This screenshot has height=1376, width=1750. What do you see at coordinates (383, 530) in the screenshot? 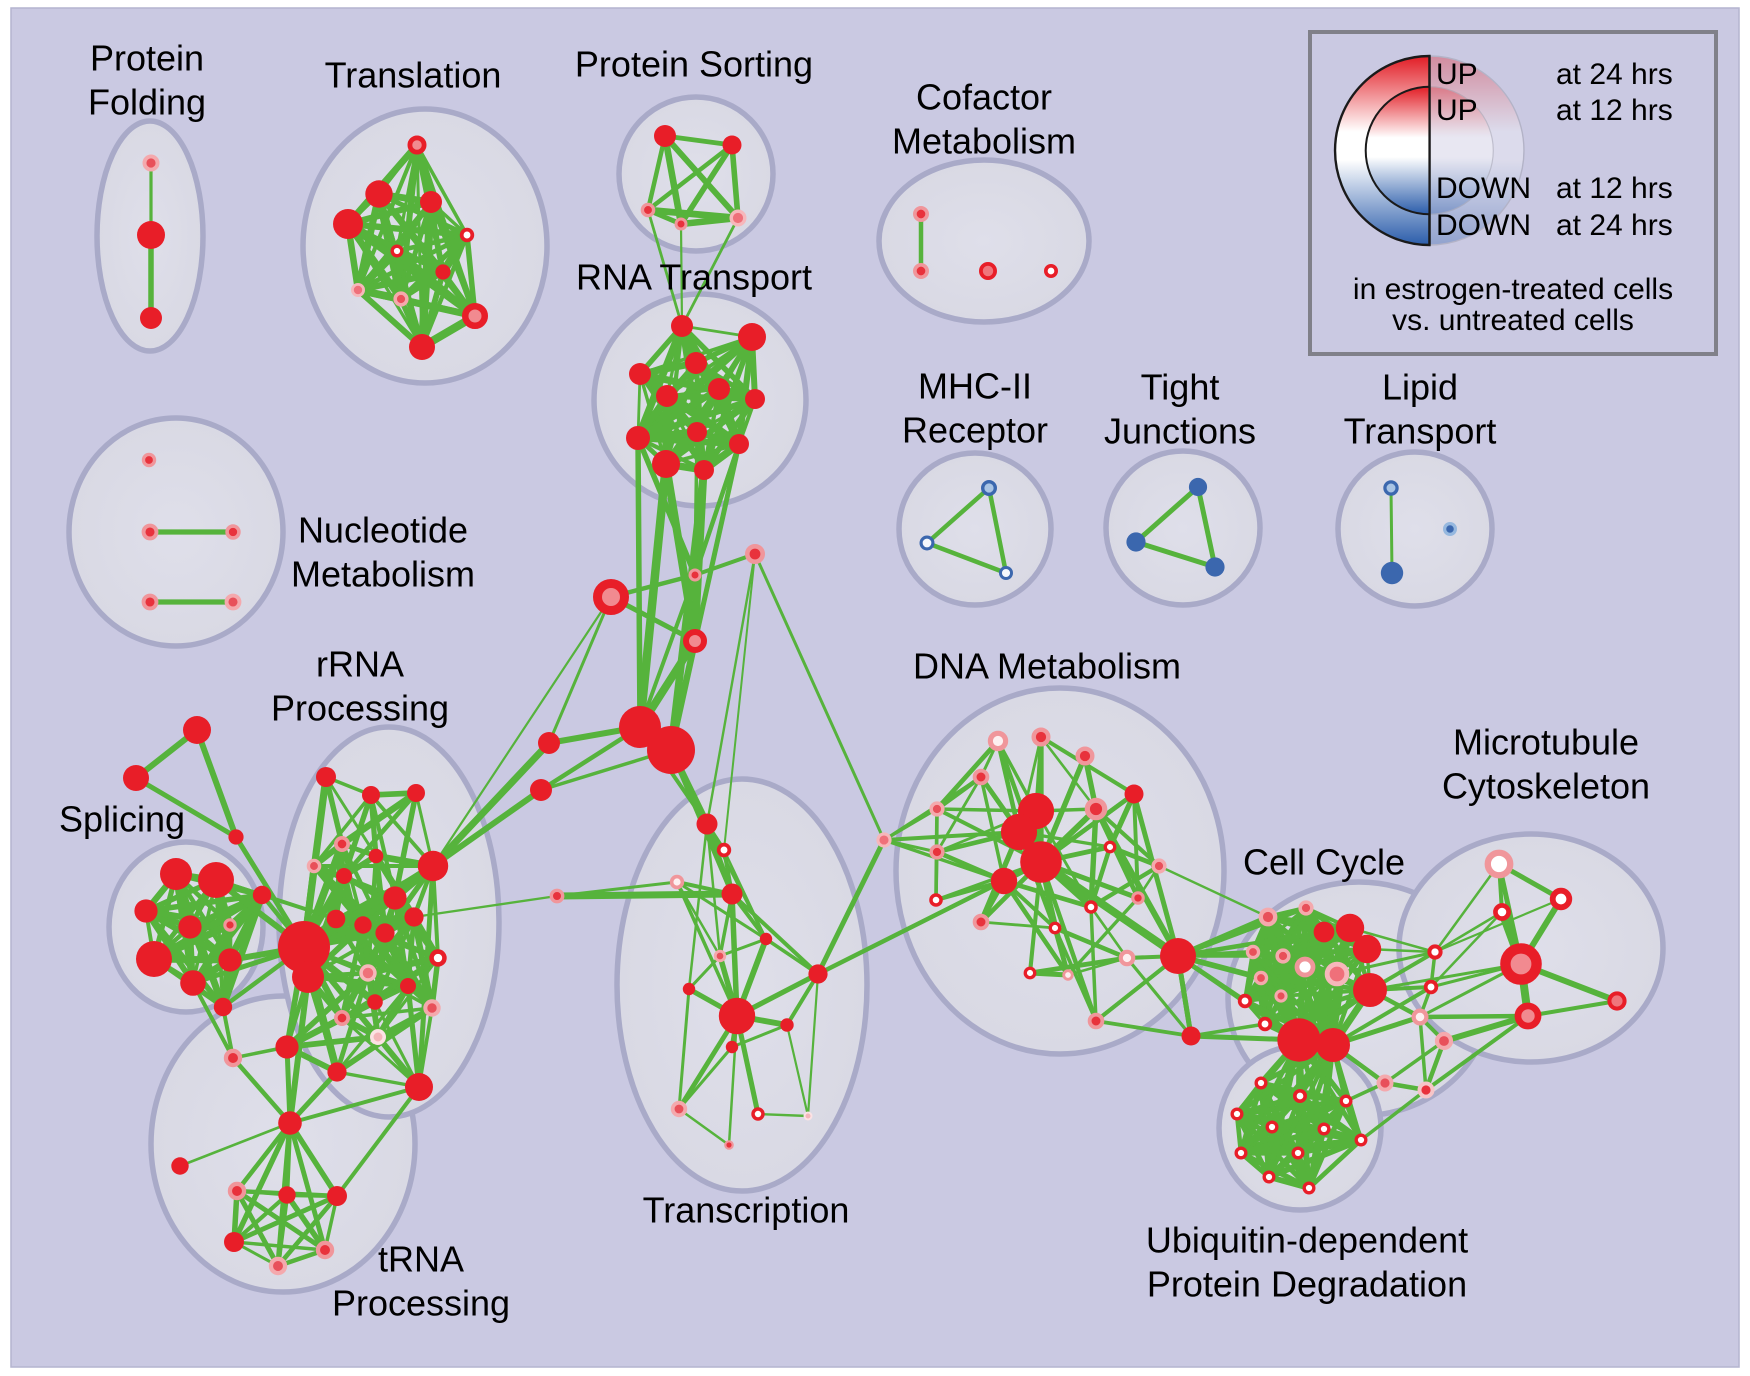
I see `cluster-label-nucleotide-metabolism: Nucleotide` at bounding box center [383, 530].